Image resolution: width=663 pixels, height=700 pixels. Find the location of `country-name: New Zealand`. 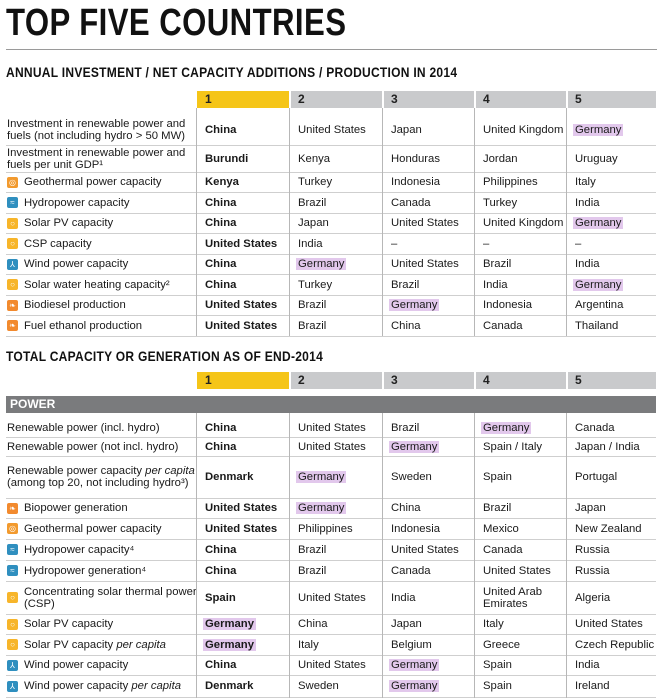

country-name: New Zealand is located at coordinates (608, 528).